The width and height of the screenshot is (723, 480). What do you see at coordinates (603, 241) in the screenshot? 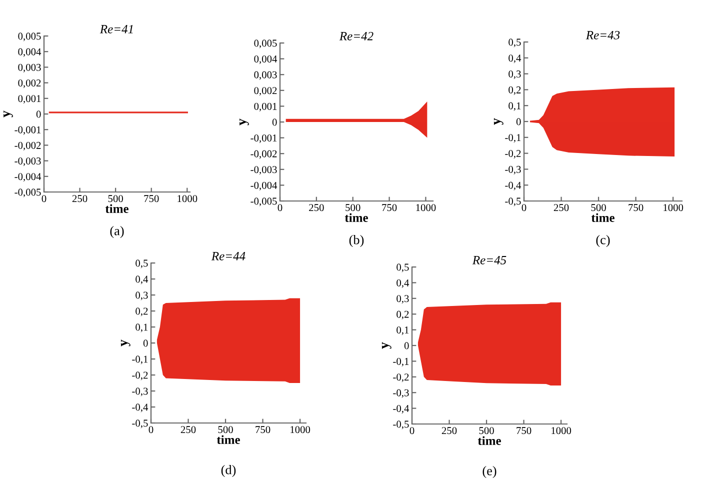
I see `text: (c)` at bounding box center [603, 241].